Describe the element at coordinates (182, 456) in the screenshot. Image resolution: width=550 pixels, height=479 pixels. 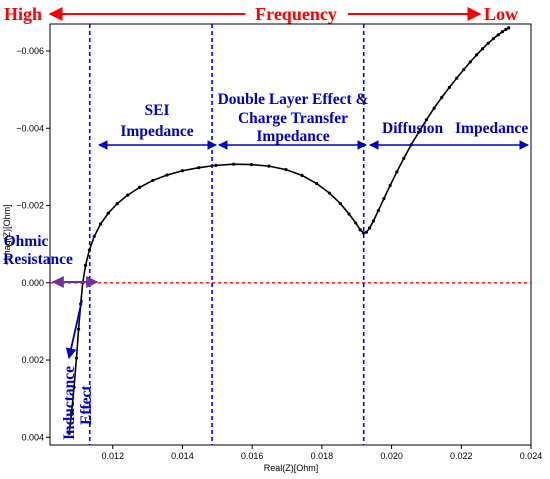
I see `x-tick-label: 0.014` at that location.